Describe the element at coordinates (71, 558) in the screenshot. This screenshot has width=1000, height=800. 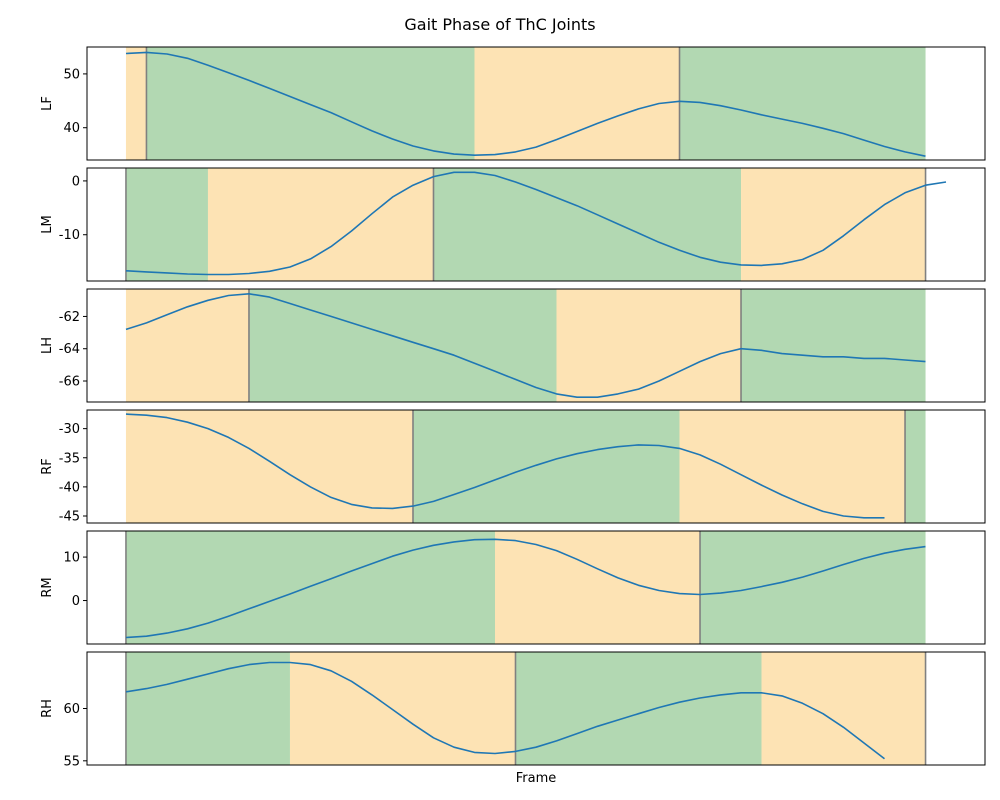
I see `y-tick-label: 10` at that location.